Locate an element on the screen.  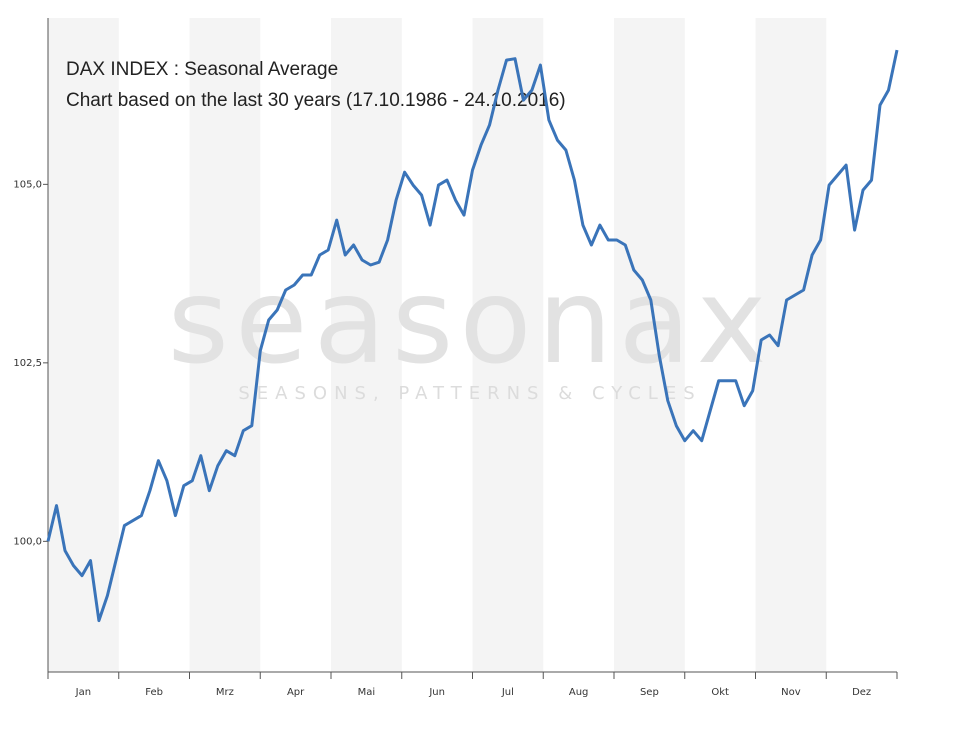
x-tick-label: Mai is located at coordinates (367, 692).